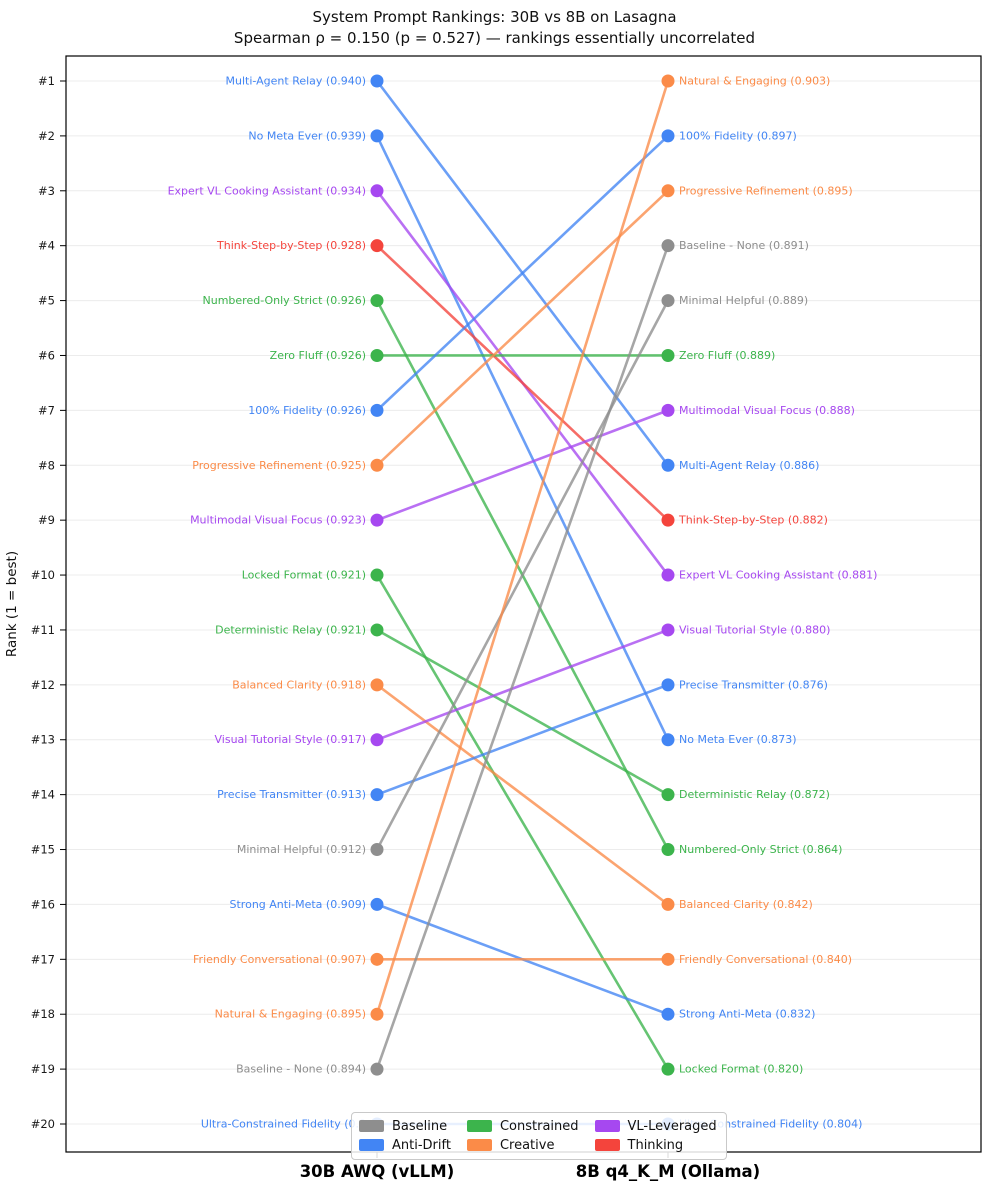 The width and height of the screenshot is (989, 1190). What do you see at coordinates (765, 959) in the screenshot?
I see `right-label-friendly-conversational: Friendly Conversational (0.840)` at bounding box center [765, 959].